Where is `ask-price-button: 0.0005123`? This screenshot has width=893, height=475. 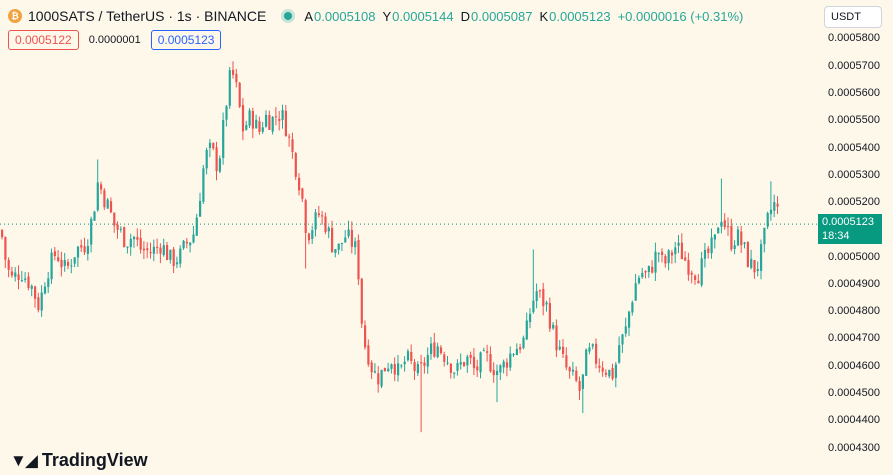
ask-price-button: 0.0005123 is located at coordinates (186, 40).